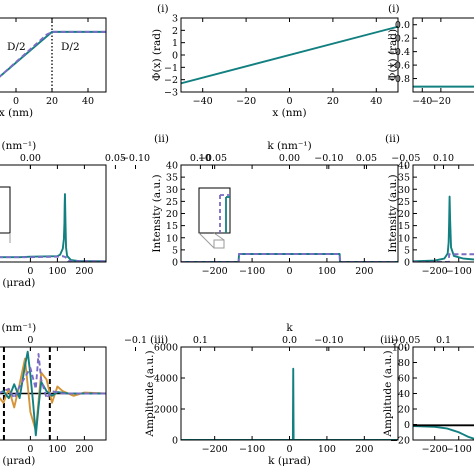 The image size is (474, 474). Describe the element at coordinates (52, 101) in the screenshot. I see `x-tick-label: 20` at that location.